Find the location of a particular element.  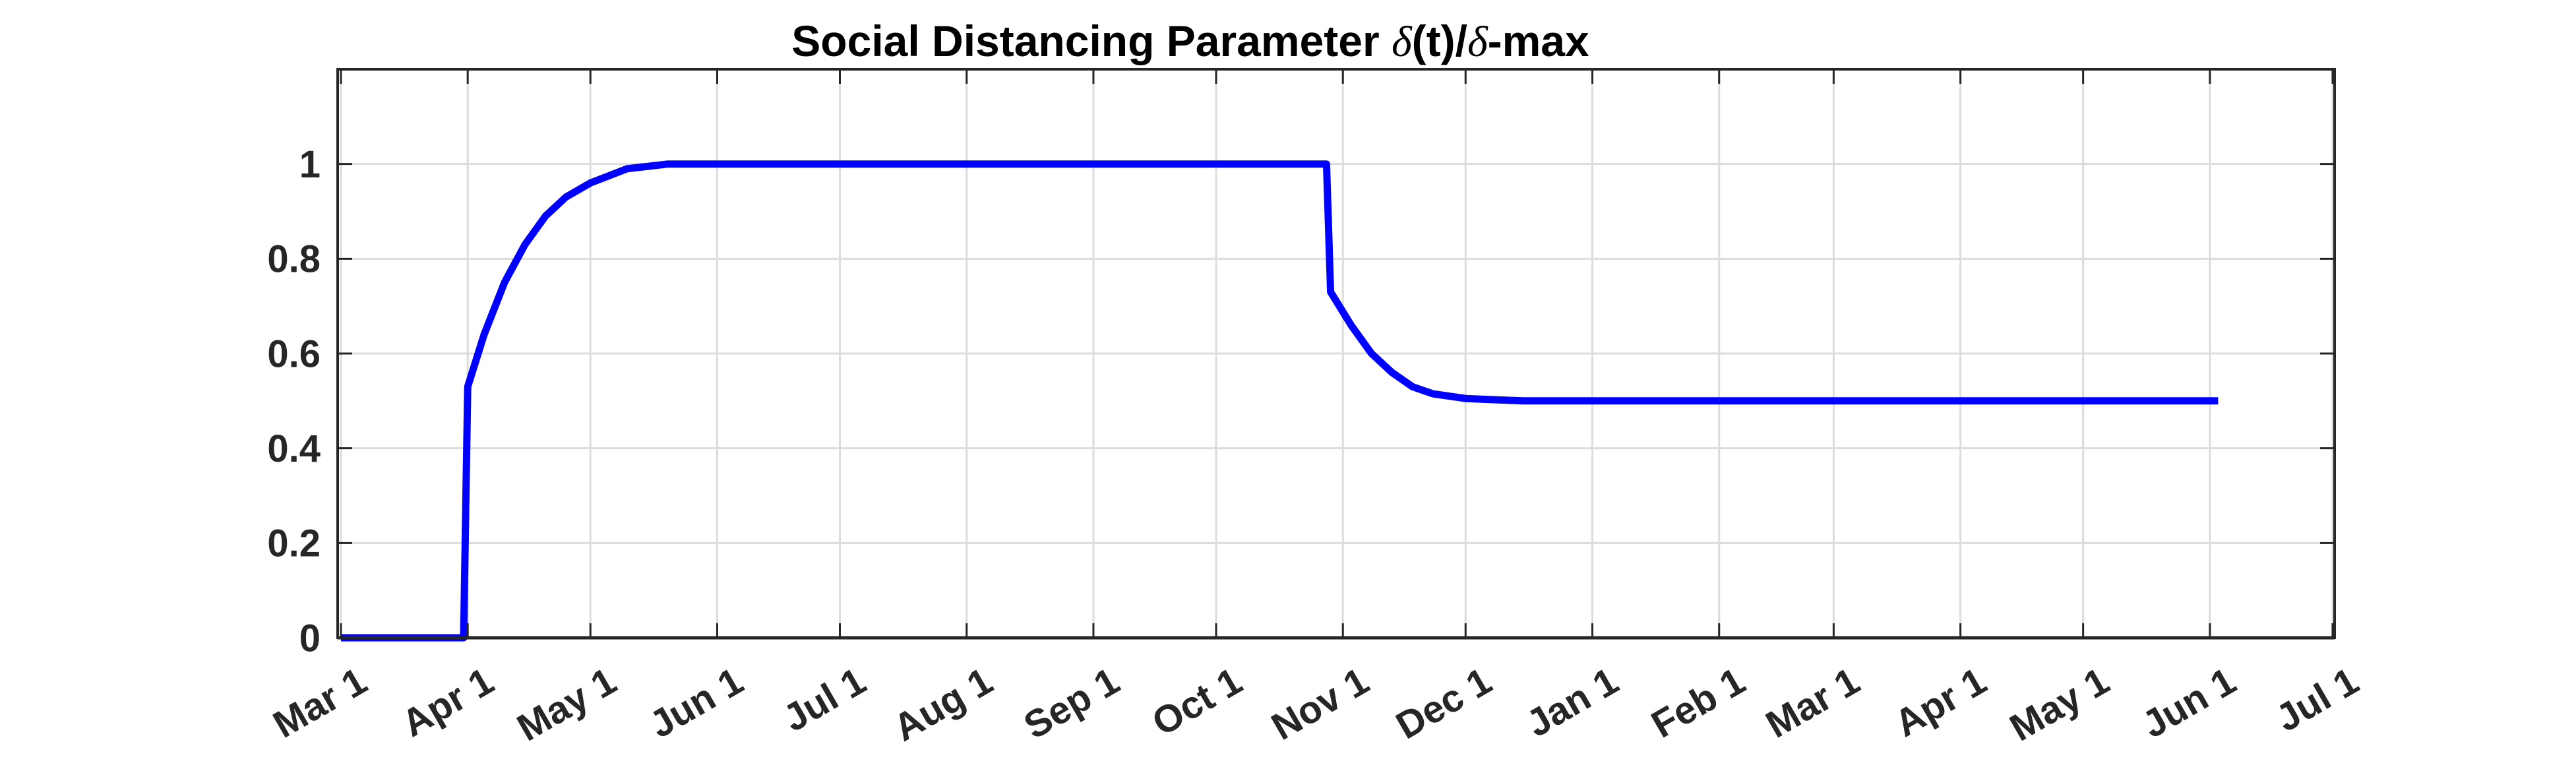

y-tick-label: 0.8 is located at coordinates (294, 259).